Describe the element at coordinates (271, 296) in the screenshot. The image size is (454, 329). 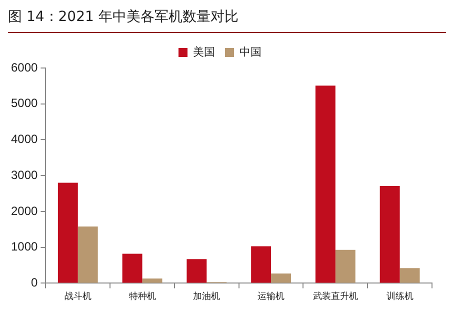
I see `x-tick-label: 运输机` at that location.